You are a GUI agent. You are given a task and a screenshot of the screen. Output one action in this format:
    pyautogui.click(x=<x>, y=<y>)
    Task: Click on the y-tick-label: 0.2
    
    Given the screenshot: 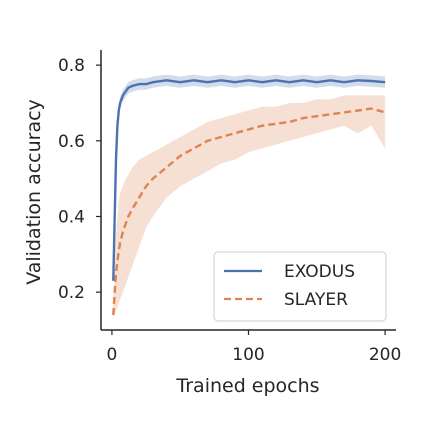 What is the action you would take?
    pyautogui.click(x=71, y=293)
    